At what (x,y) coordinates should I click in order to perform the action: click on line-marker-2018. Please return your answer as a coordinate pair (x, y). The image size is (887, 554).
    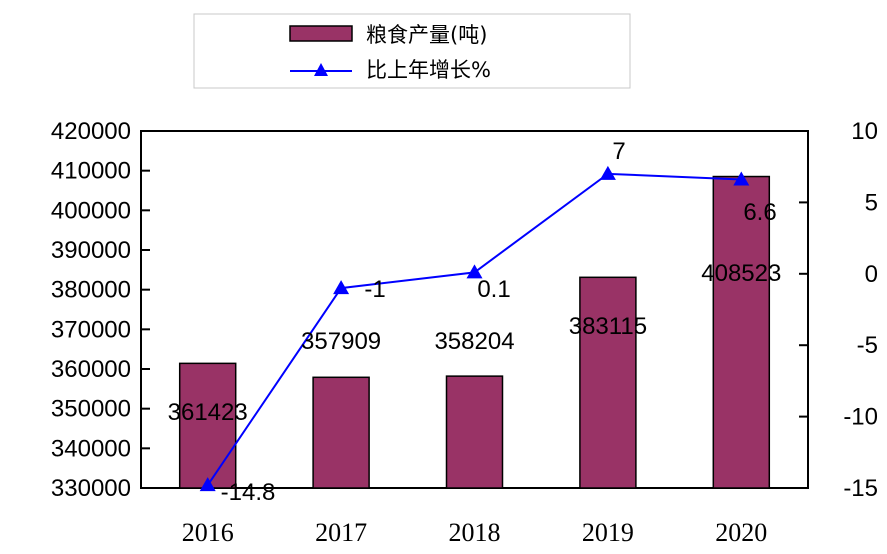
    Looking at the image, I should click on (474, 271).